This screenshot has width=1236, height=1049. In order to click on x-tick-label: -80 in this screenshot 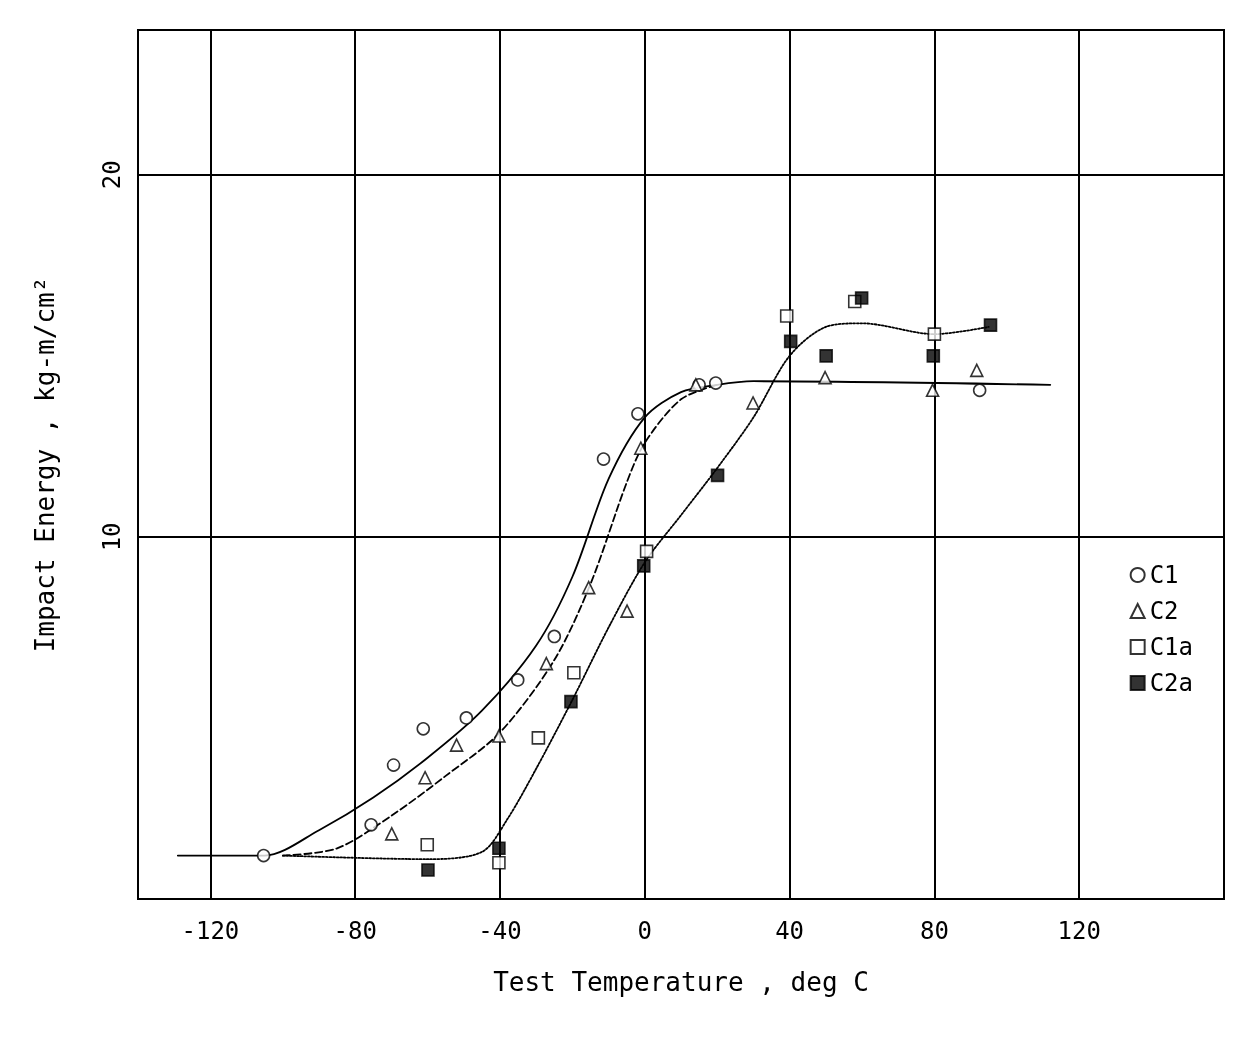, I will do `click(355, 931)`.